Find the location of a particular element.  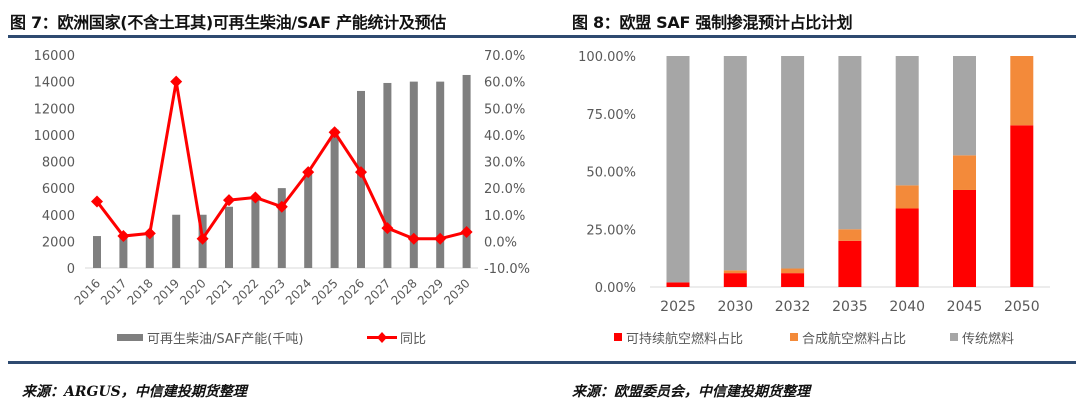

legend-label: 可持续航空燃料占比 is located at coordinates (684, 339).